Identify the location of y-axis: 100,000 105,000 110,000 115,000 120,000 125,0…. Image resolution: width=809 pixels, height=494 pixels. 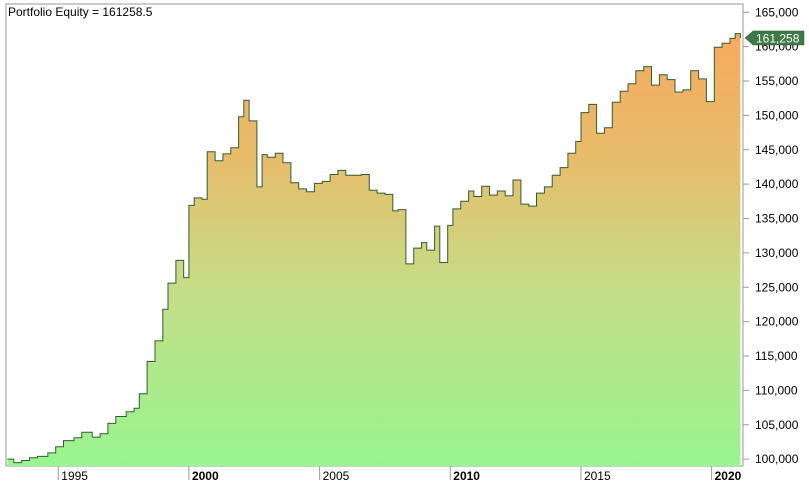
(771, 235).